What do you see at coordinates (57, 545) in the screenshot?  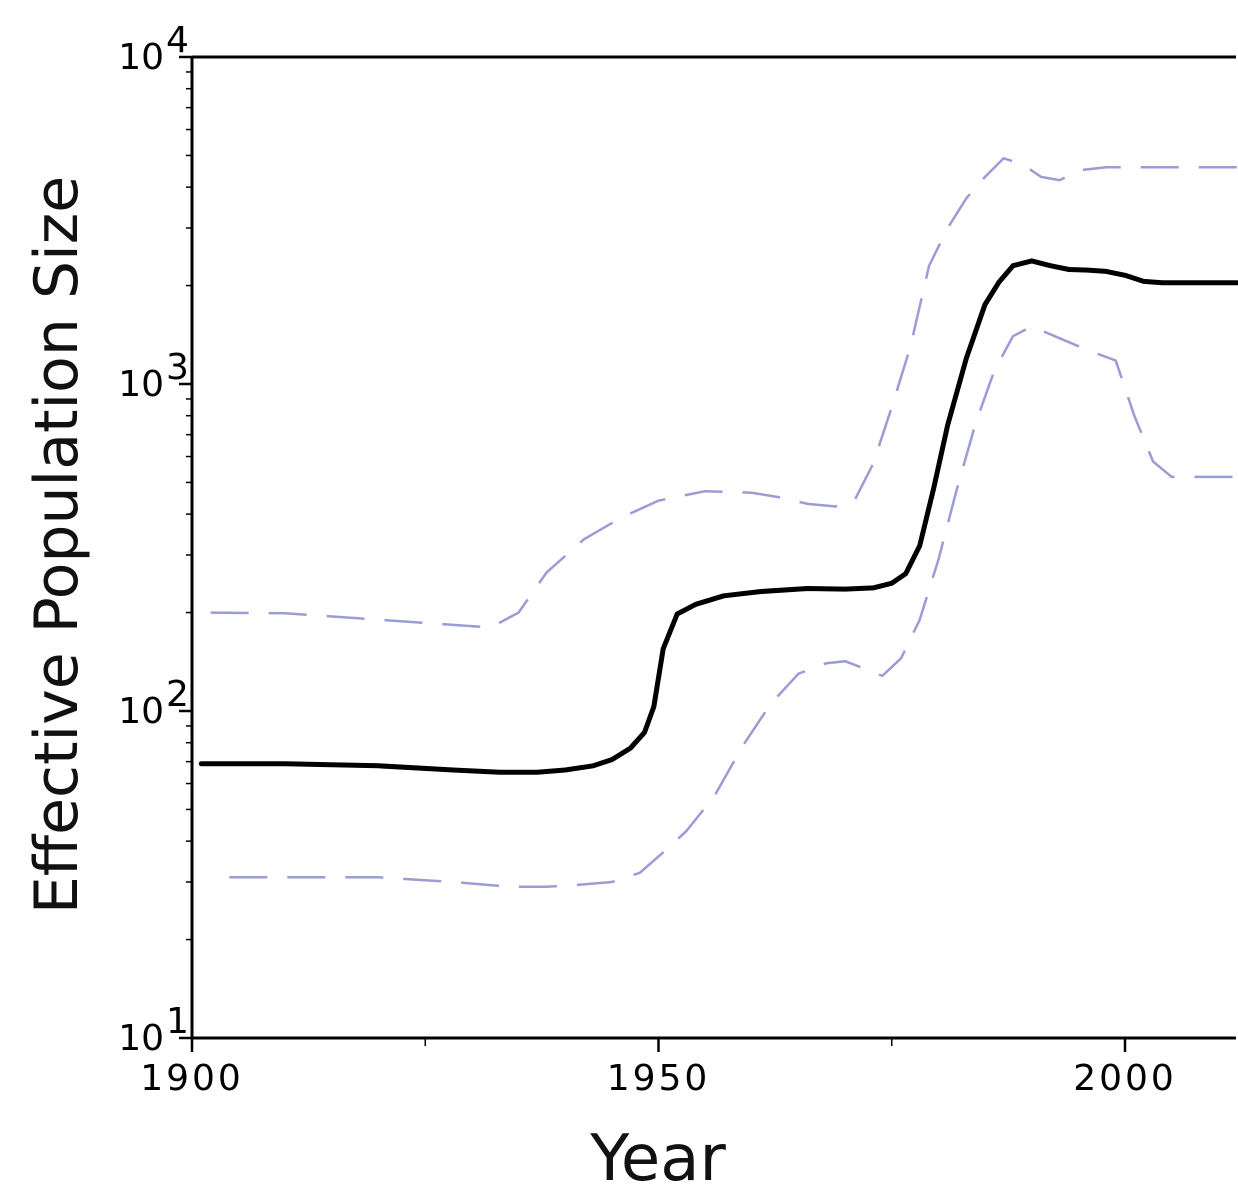 I see `y-axis-title: Effective Population Size` at bounding box center [57, 545].